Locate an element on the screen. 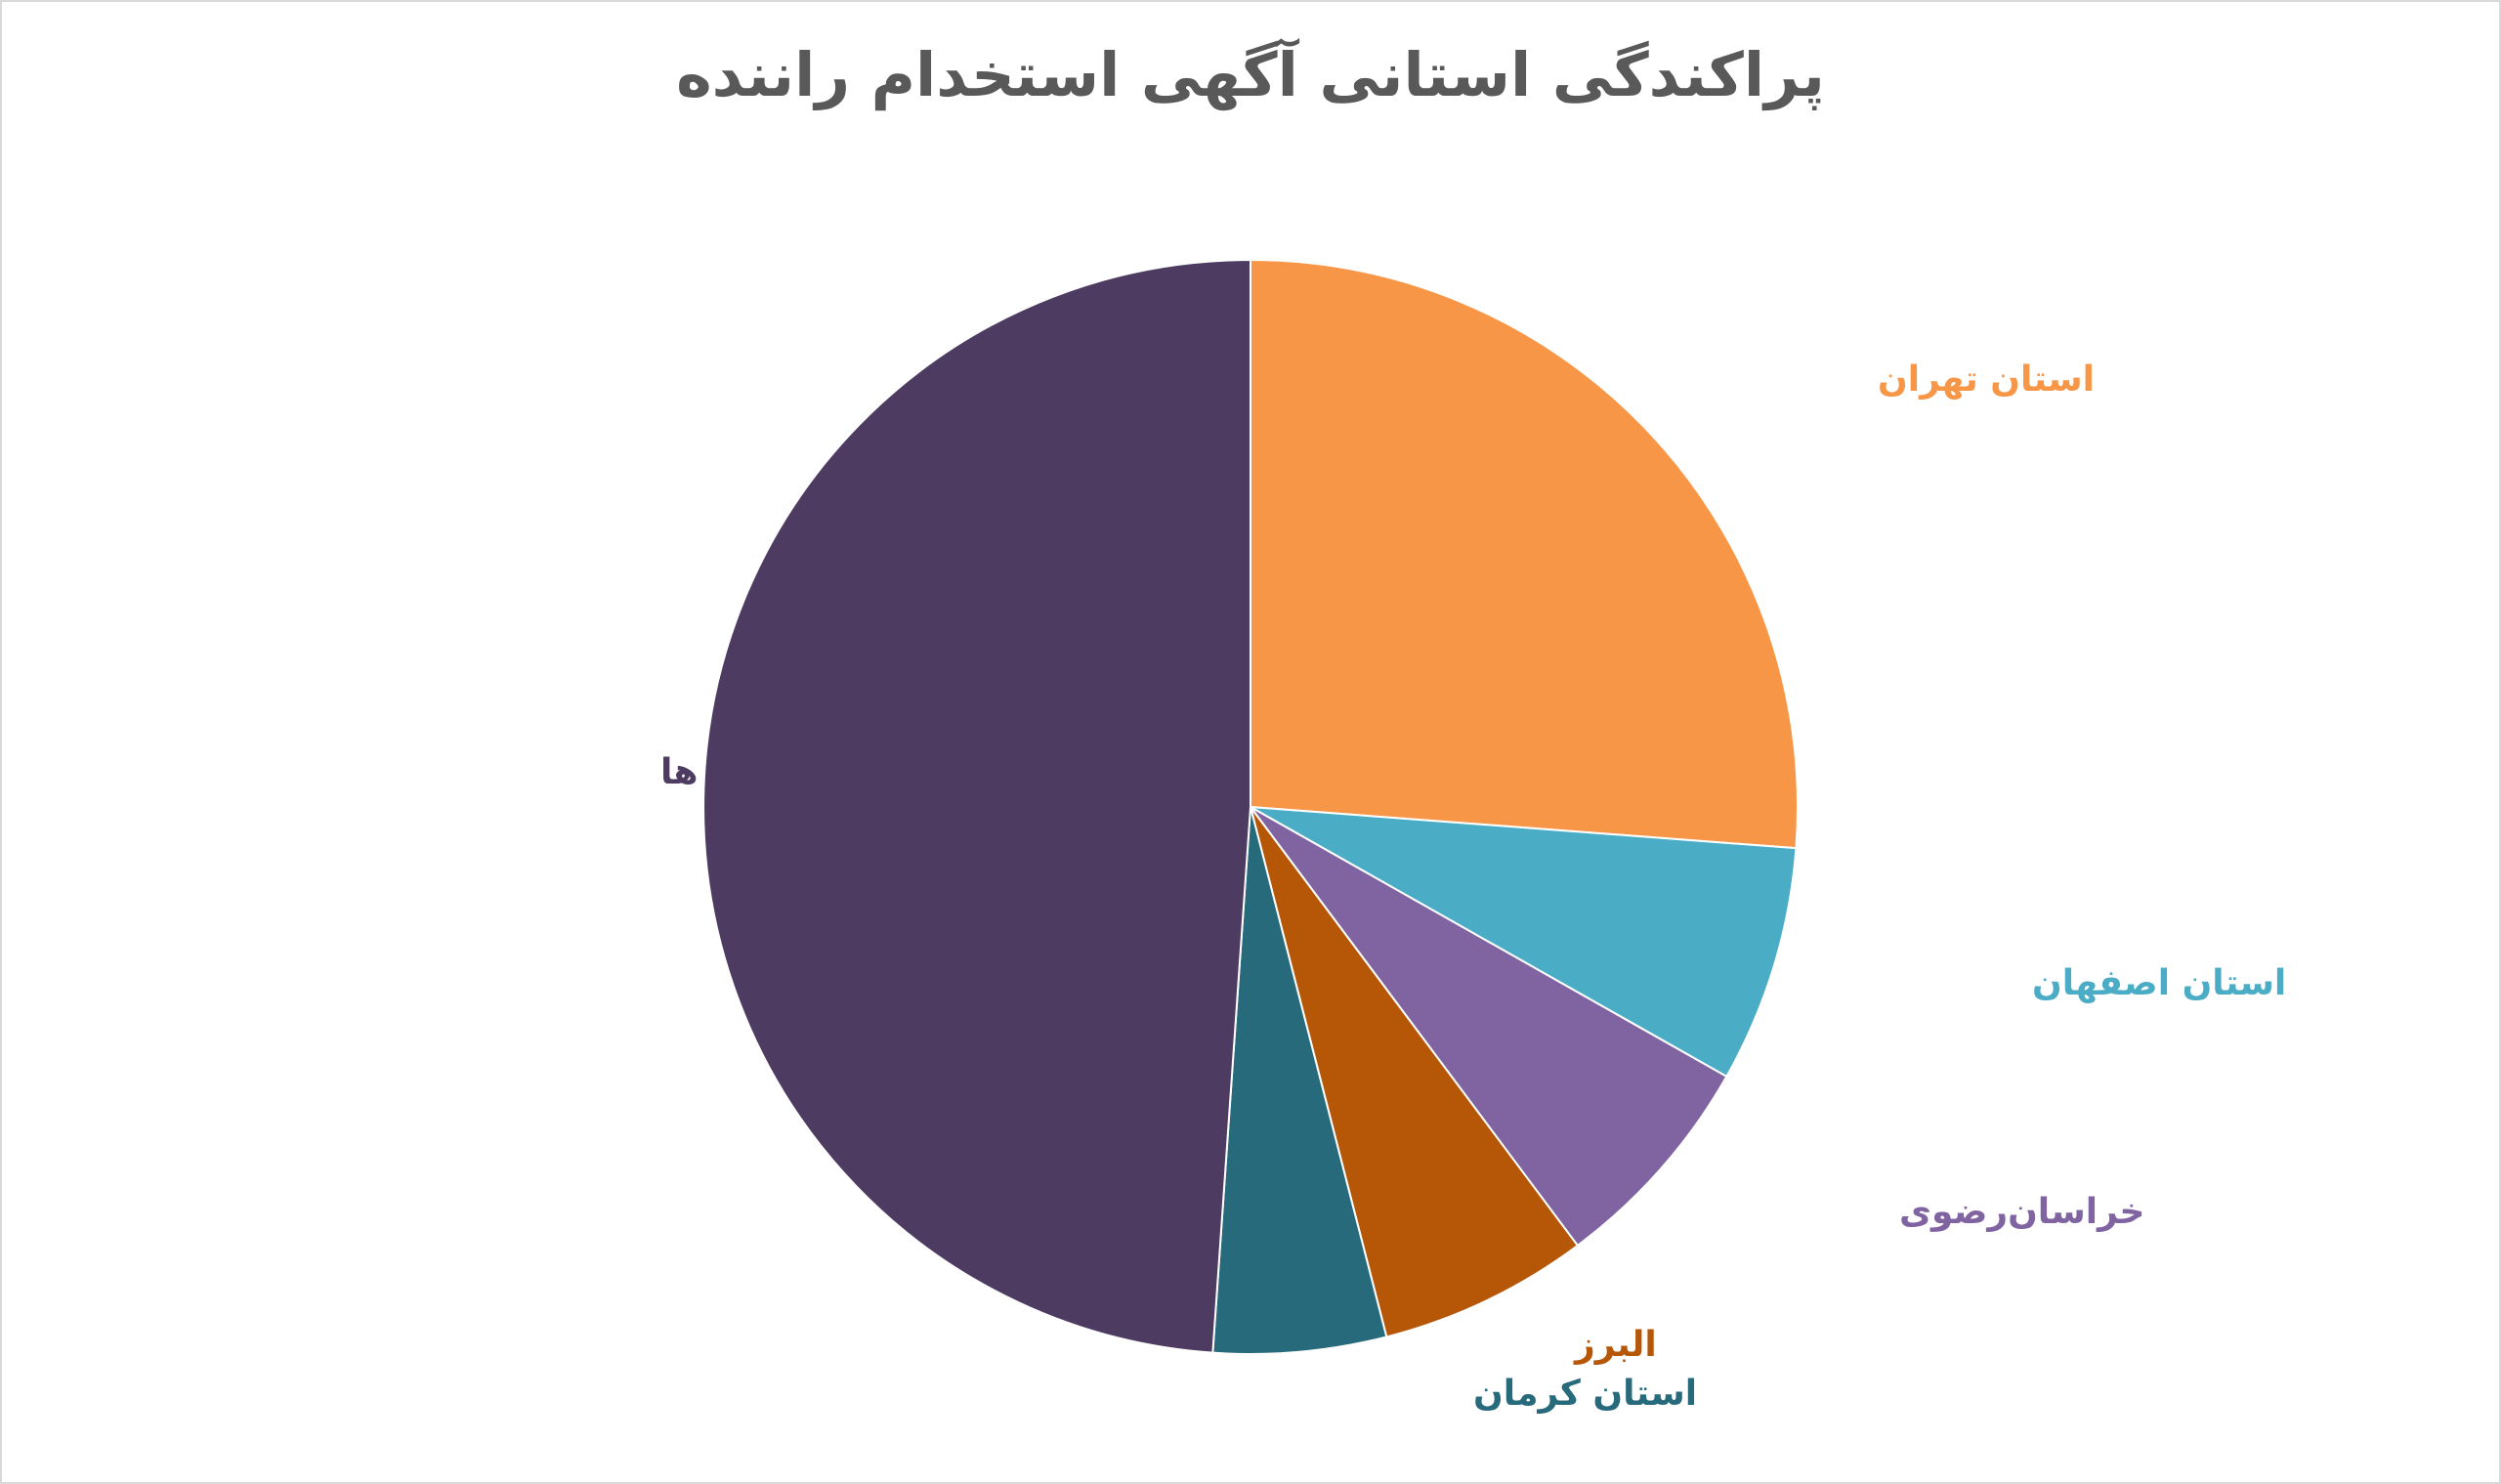 The height and width of the screenshot is (1484, 2501). slice-label-5: استان کرمان is located at coordinates (1585, 1394).